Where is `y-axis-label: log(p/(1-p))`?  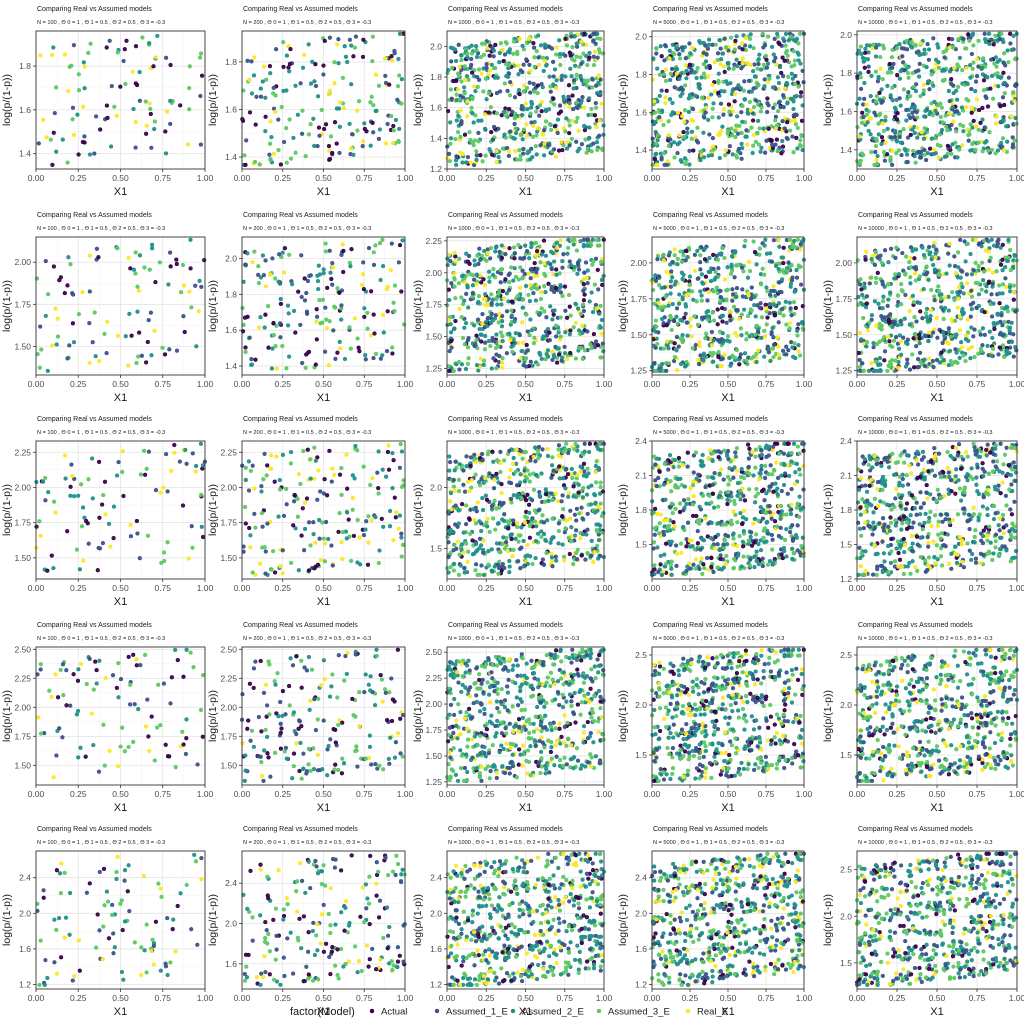 y-axis-label: log(p/(1-p)) is located at coordinates (418, 100).